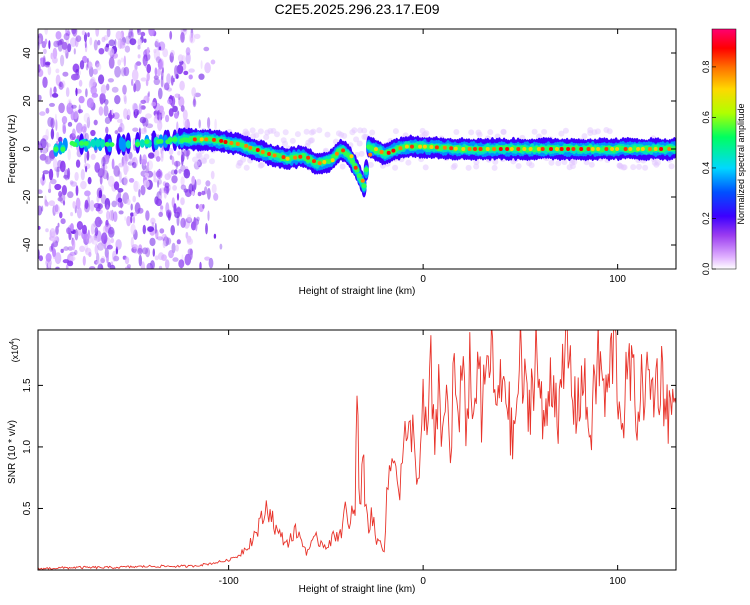  What do you see at coordinates (708, 168) in the screenshot?
I see `colorbar-ticks: 0.0 0.2 0.4 0.6 0.8` at bounding box center [708, 168].